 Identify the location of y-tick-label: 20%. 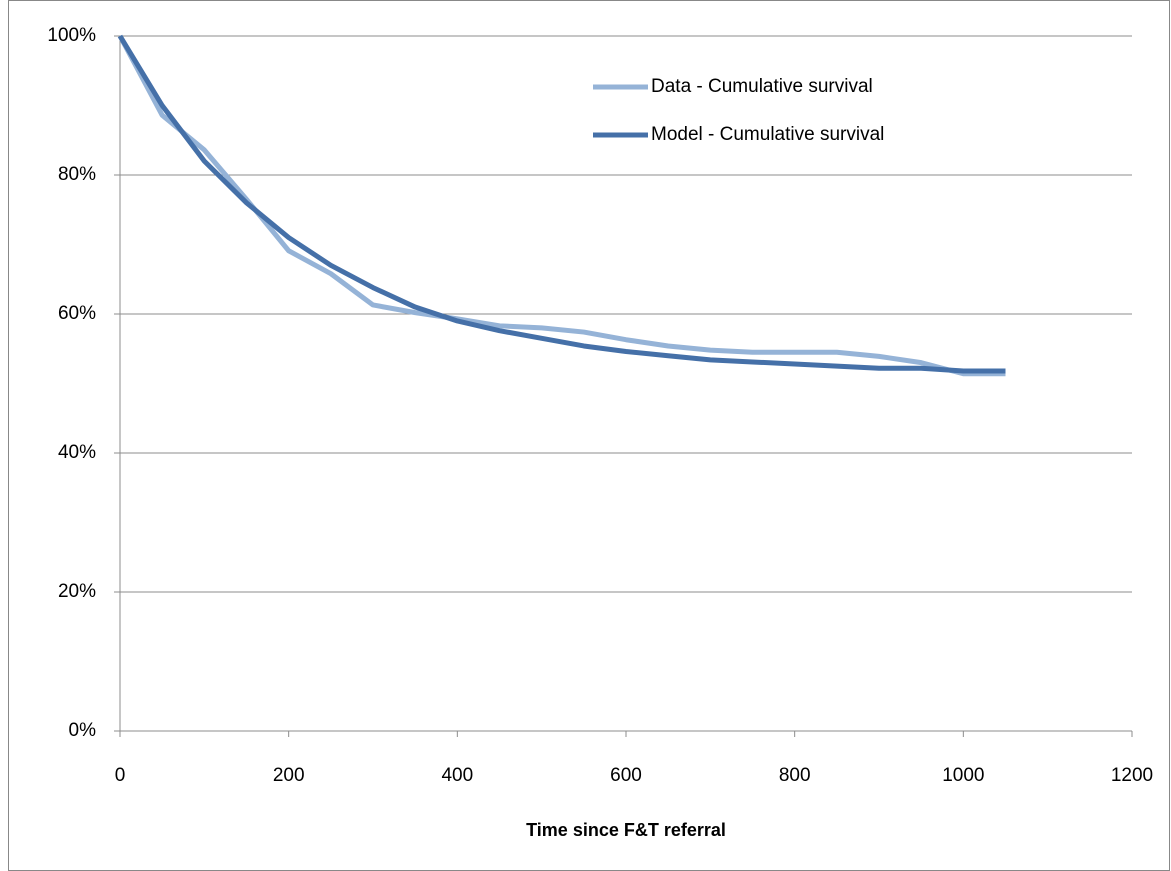
(77, 591).